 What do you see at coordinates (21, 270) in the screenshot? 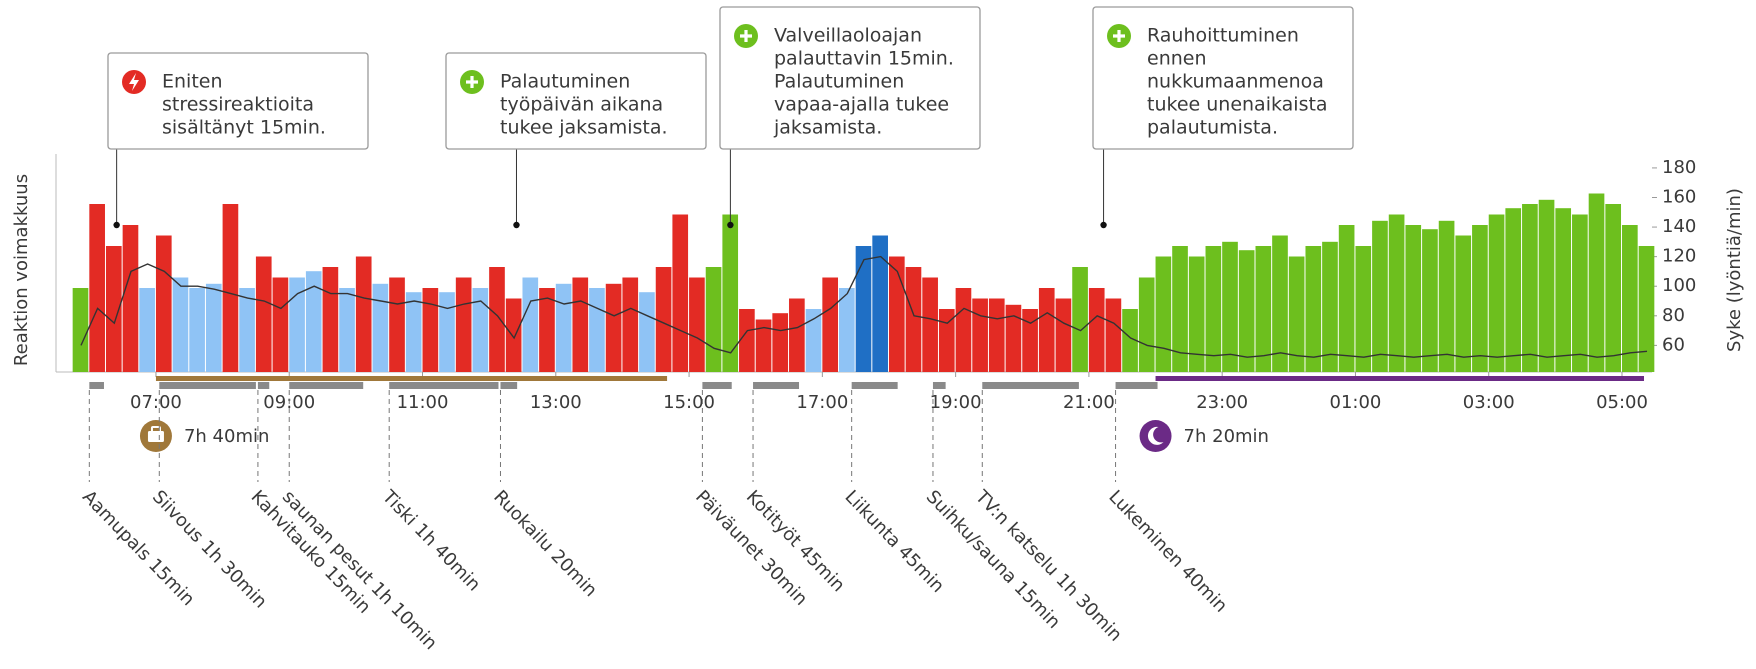
I see `y-axis-label: Reaktion voimakkuus` at bounding box center [21, 270].